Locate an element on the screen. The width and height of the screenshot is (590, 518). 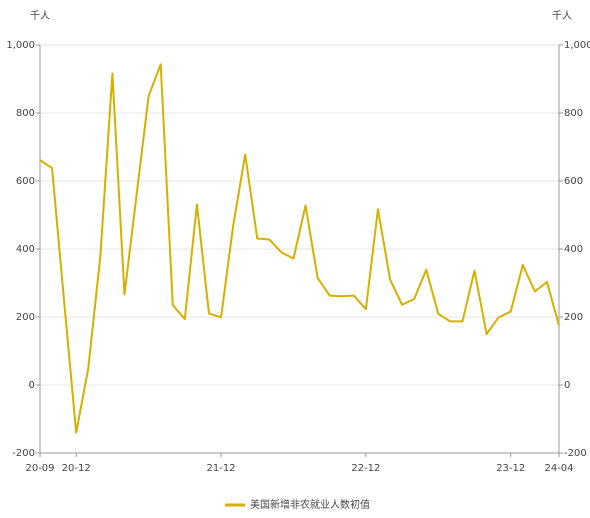
x-tick-label: 24-04 is located at coordinates (558, 468).